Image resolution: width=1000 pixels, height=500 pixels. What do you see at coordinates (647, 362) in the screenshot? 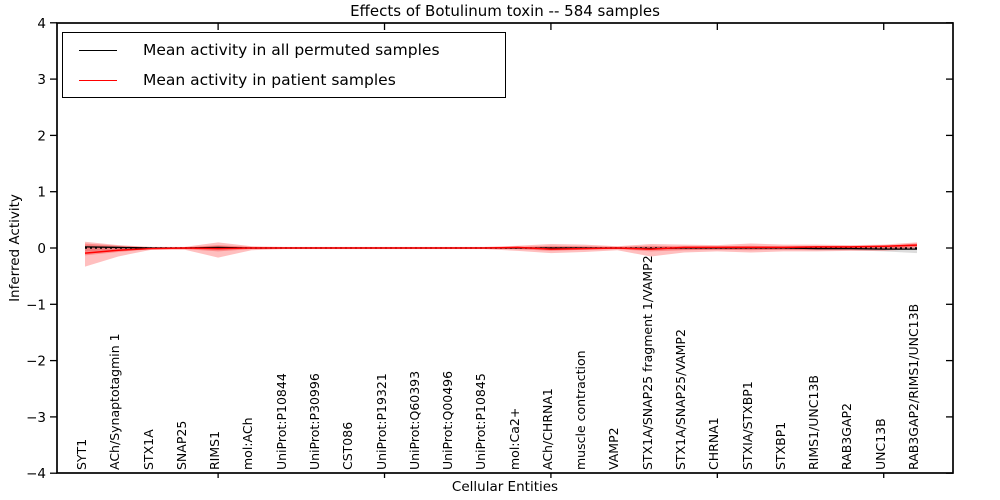
I see `x-tick-label: STX1A/SNAP25 fragment 1/VAMP2` at bounding box center [647, 362].